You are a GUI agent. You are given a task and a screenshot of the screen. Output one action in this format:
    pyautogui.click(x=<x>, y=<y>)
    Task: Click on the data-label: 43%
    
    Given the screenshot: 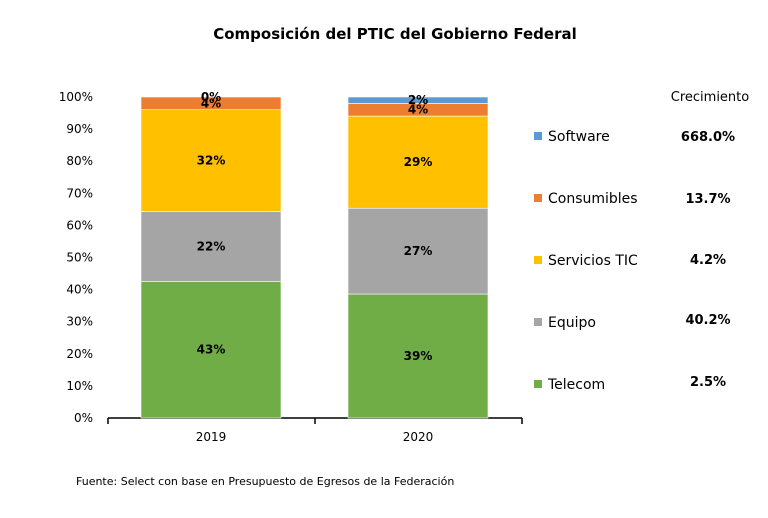 What is the action you would take?
    pyautogui.click(x=211, y=350)
    